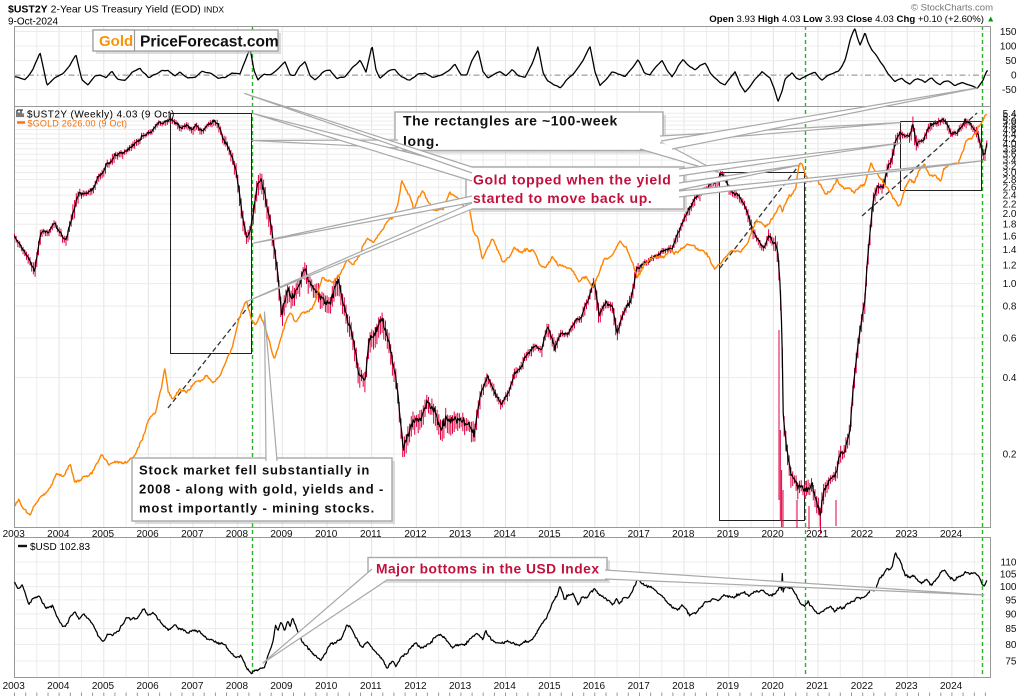 The width and height of the screenshot is (1024, 699). What do you see at coordinates (1010, 155) in the screenshot?
I see `svg-text: 3.6` at bounding box center [1010, 155].